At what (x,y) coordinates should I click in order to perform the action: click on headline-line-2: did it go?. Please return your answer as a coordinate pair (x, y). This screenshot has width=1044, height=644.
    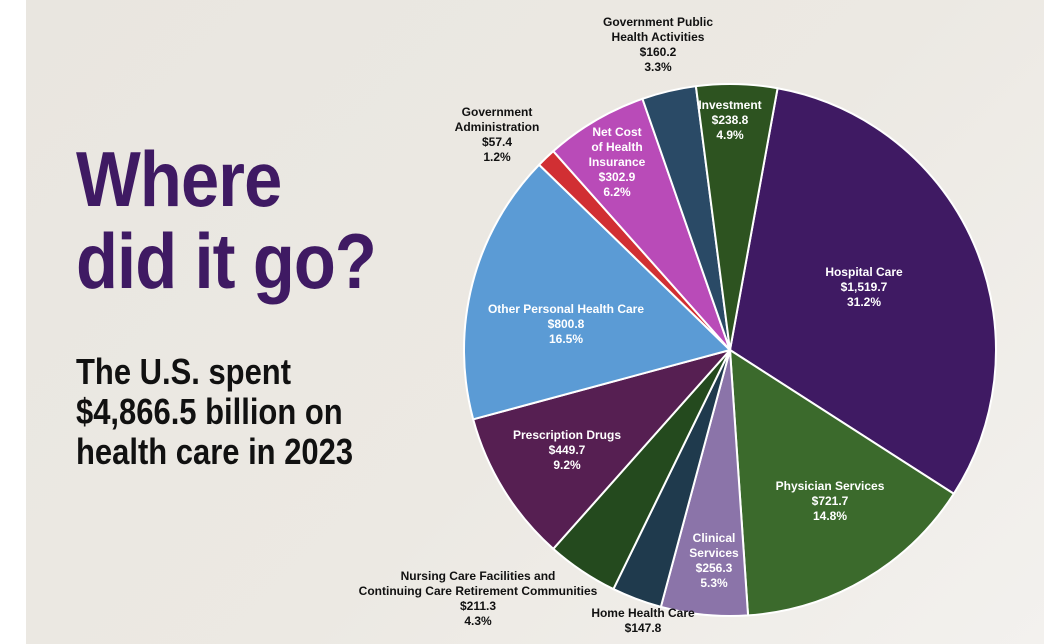
    Looking at the image, I should click on (226, 261).